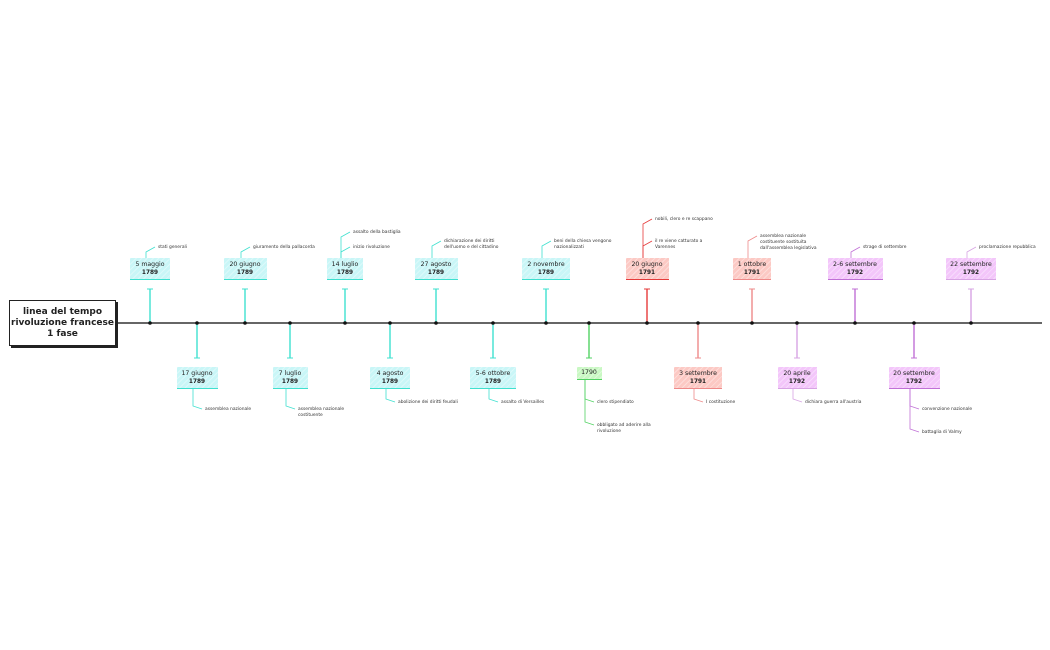  What do you see at coordinates (833, 402) in the screenshot?
I see `event-note: dichiara guerra all'austria` at bounding box center [833, 402].